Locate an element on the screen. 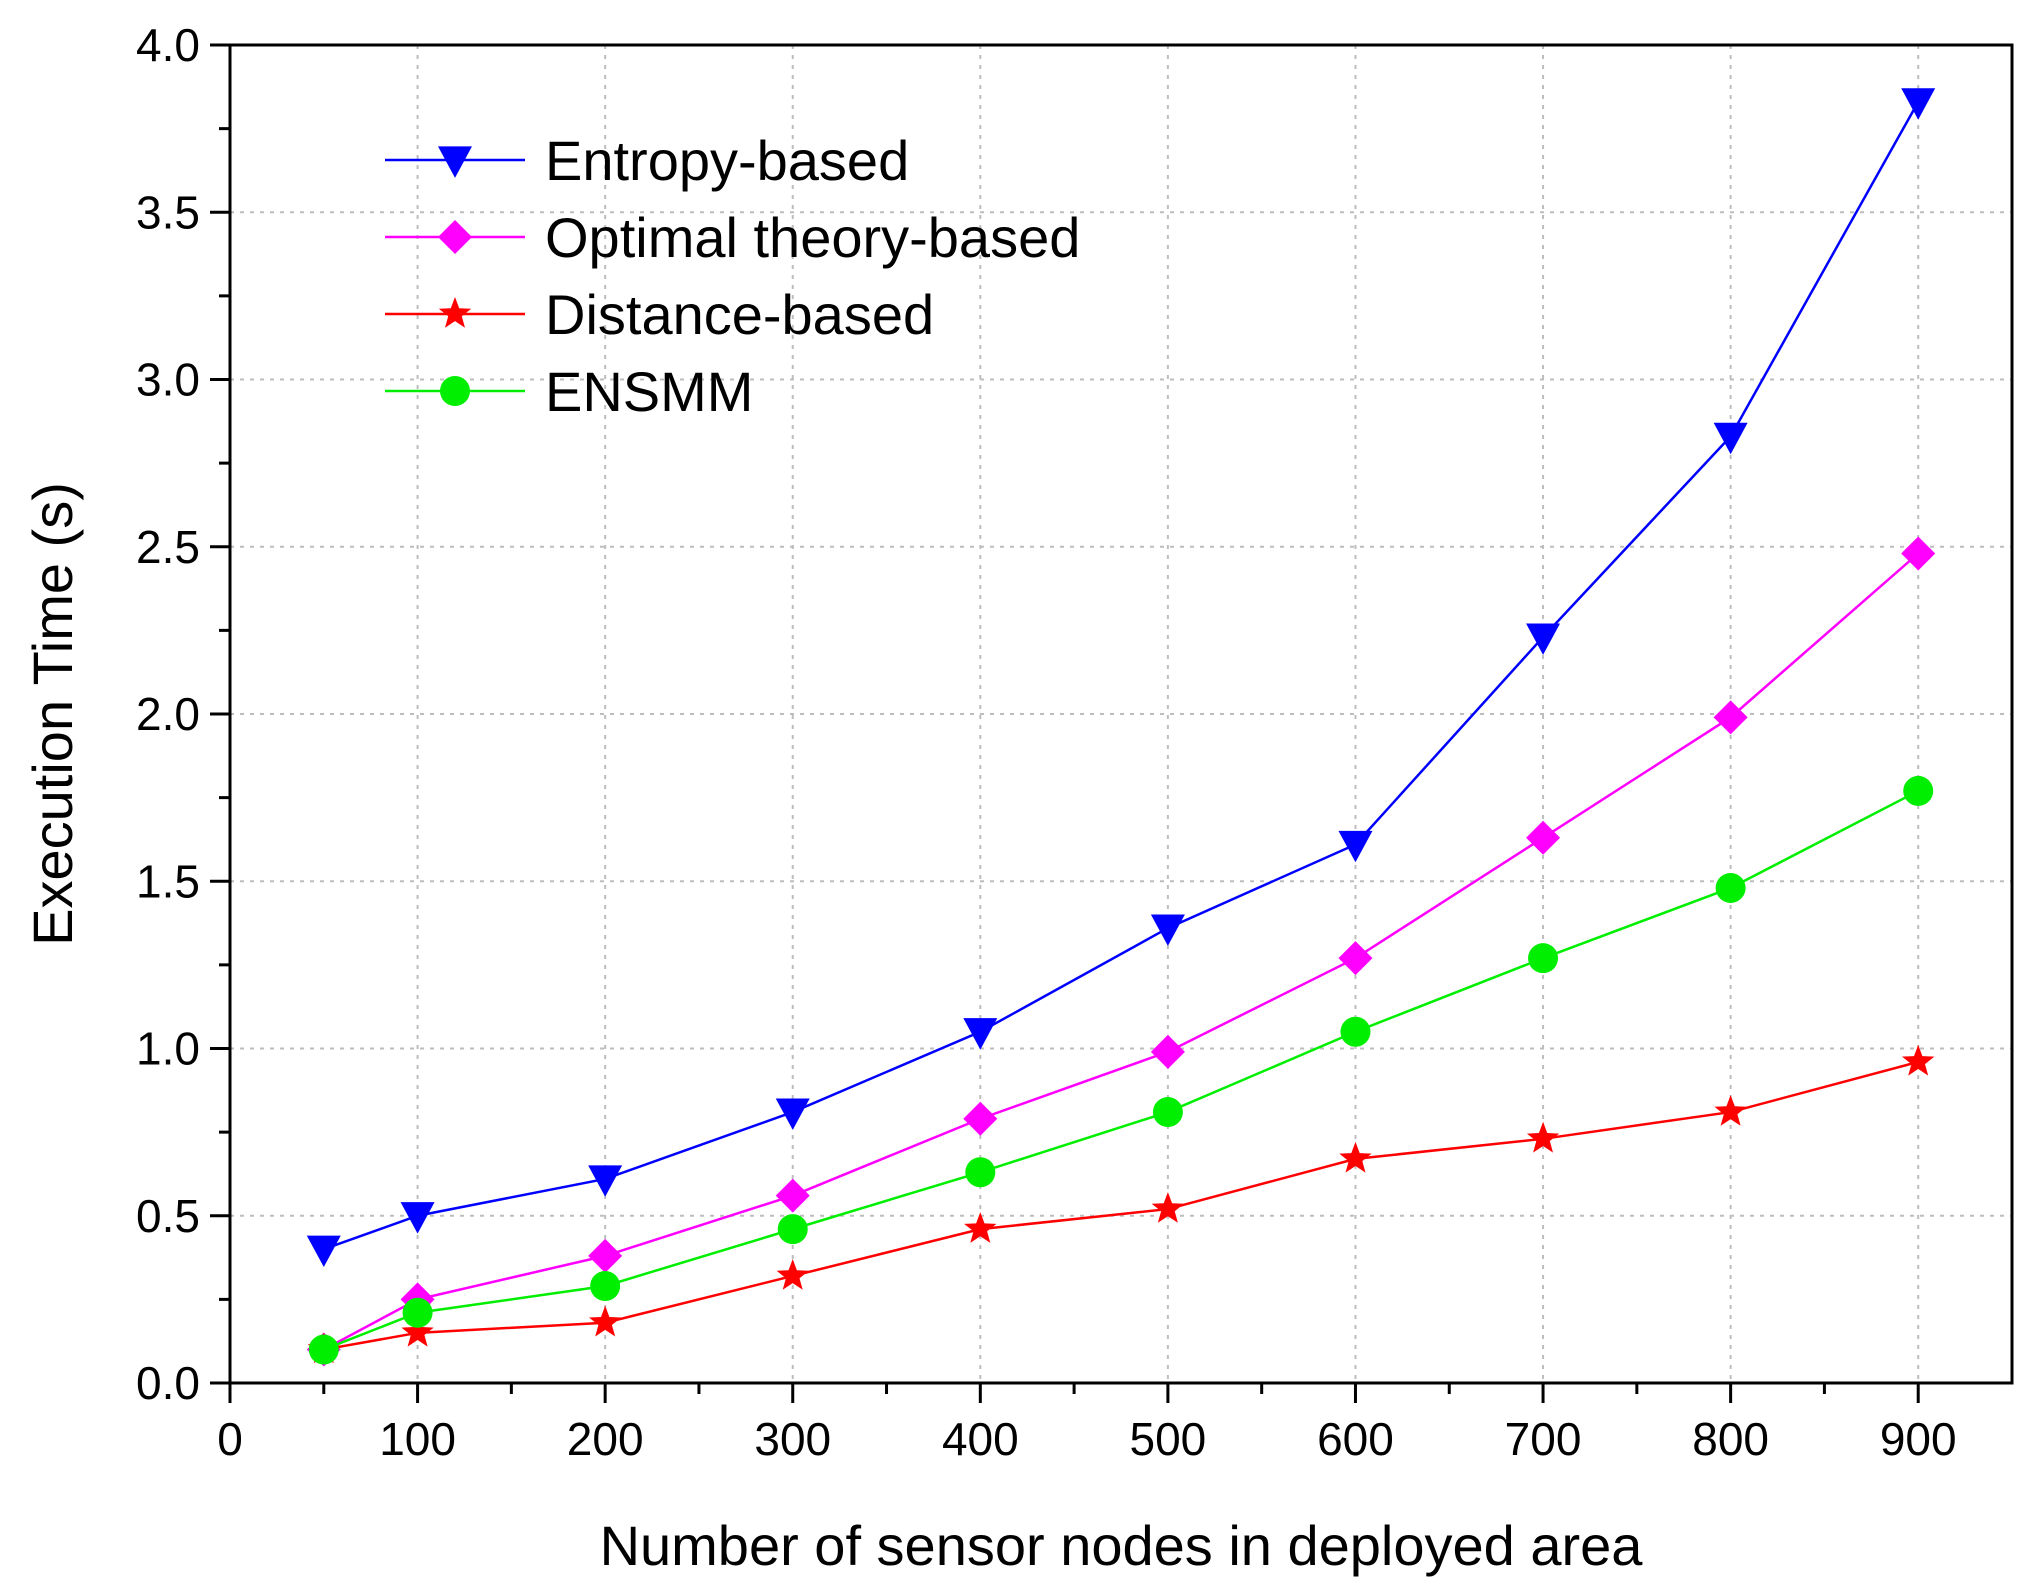  legend-item: Entropy-based is located at coordinates (647, 160).